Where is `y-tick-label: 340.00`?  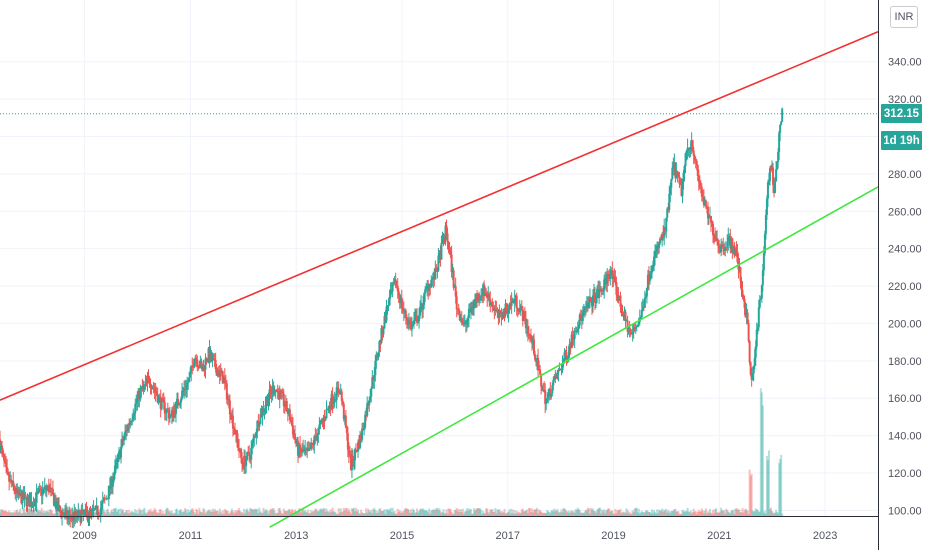 y-tick-label: 340.00 is located at coordinates (905, 63).